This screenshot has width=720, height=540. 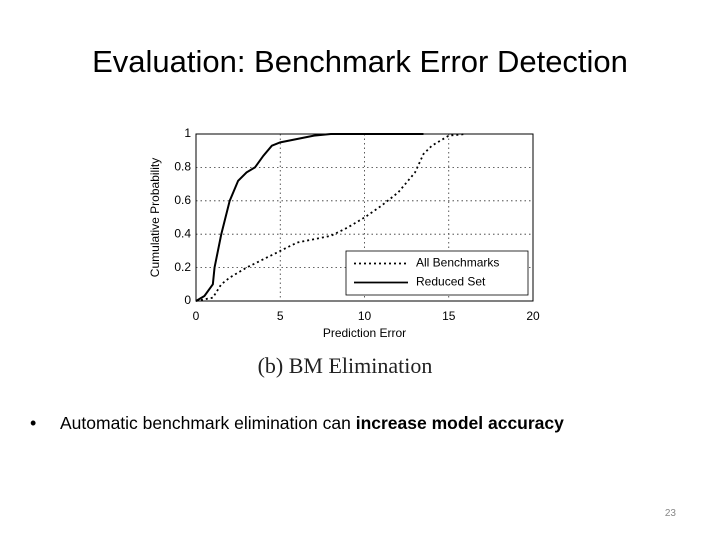 I want to click on x-axis-label: Prediction Error, so click(x=364, y=333).